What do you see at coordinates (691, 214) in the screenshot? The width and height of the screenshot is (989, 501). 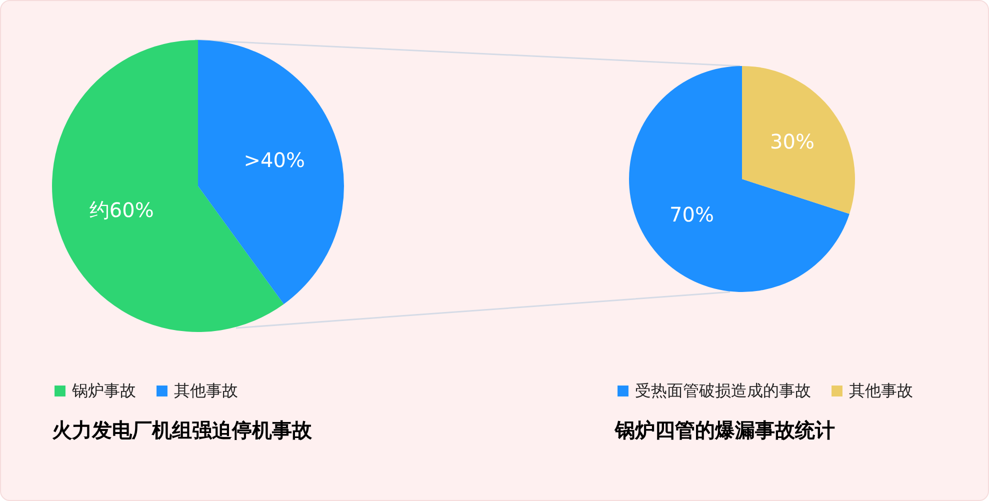 I see `data-label: 70%` at bounding box center [691, 214].